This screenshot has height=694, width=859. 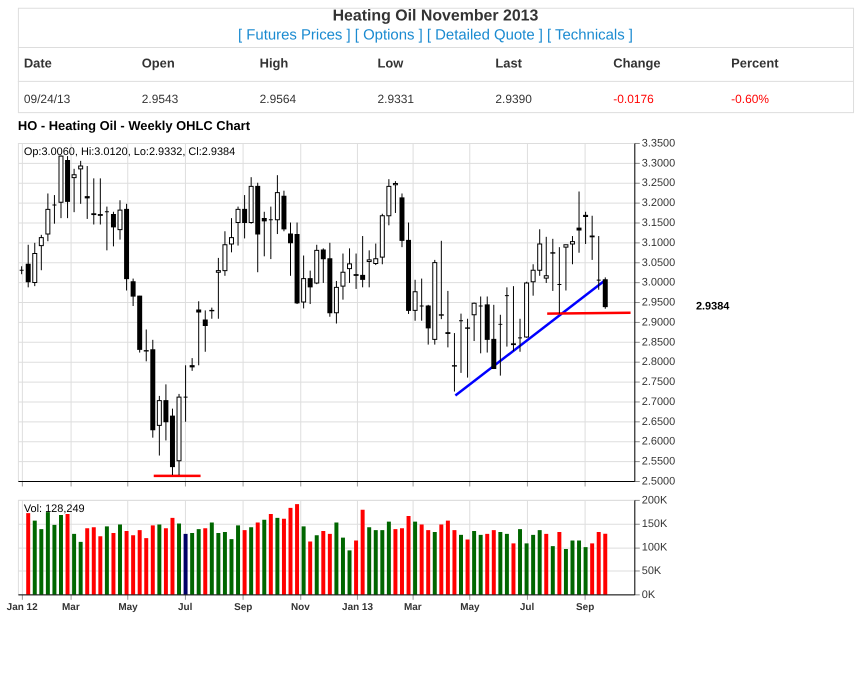 What do you see at coordinates (396, 99) in the screenshot?
I see `text: 2.9331` at bounding box center [396, 99].